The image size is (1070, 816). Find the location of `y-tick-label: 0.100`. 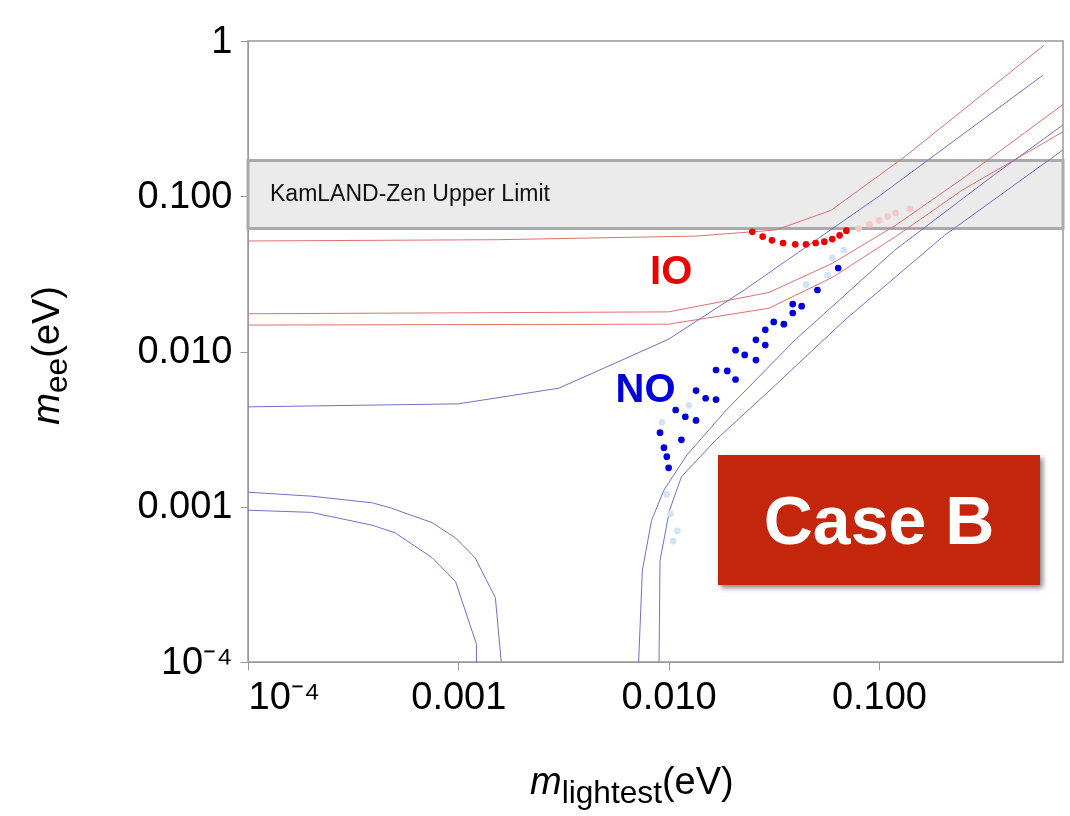

y-tick-label: 0.100 is located at coordinates (185, 194).